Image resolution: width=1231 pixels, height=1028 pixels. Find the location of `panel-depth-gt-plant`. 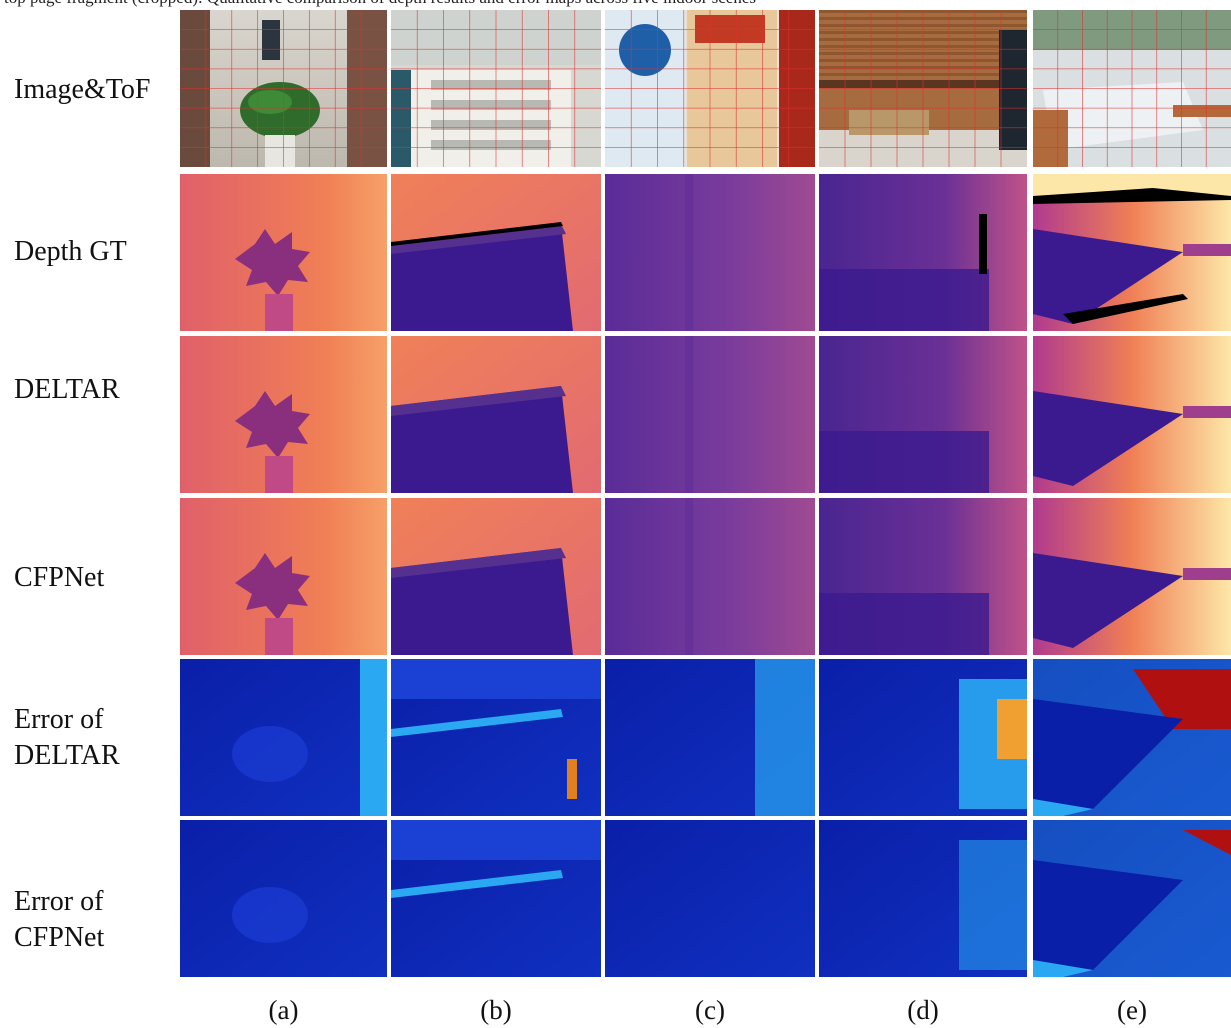

panel-depth-gt-plant is located at coordinates (283, 252).